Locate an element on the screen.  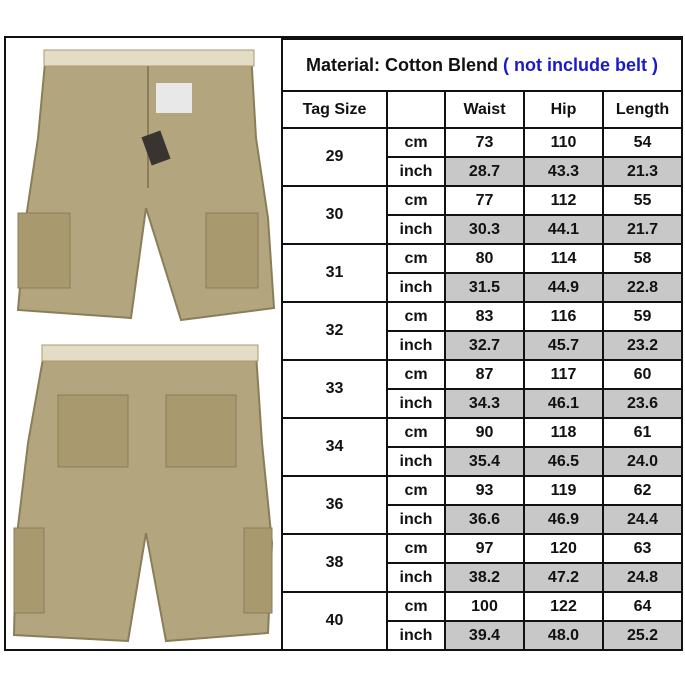
hip-cell: 47.2 is located at coordinates (563, 577).